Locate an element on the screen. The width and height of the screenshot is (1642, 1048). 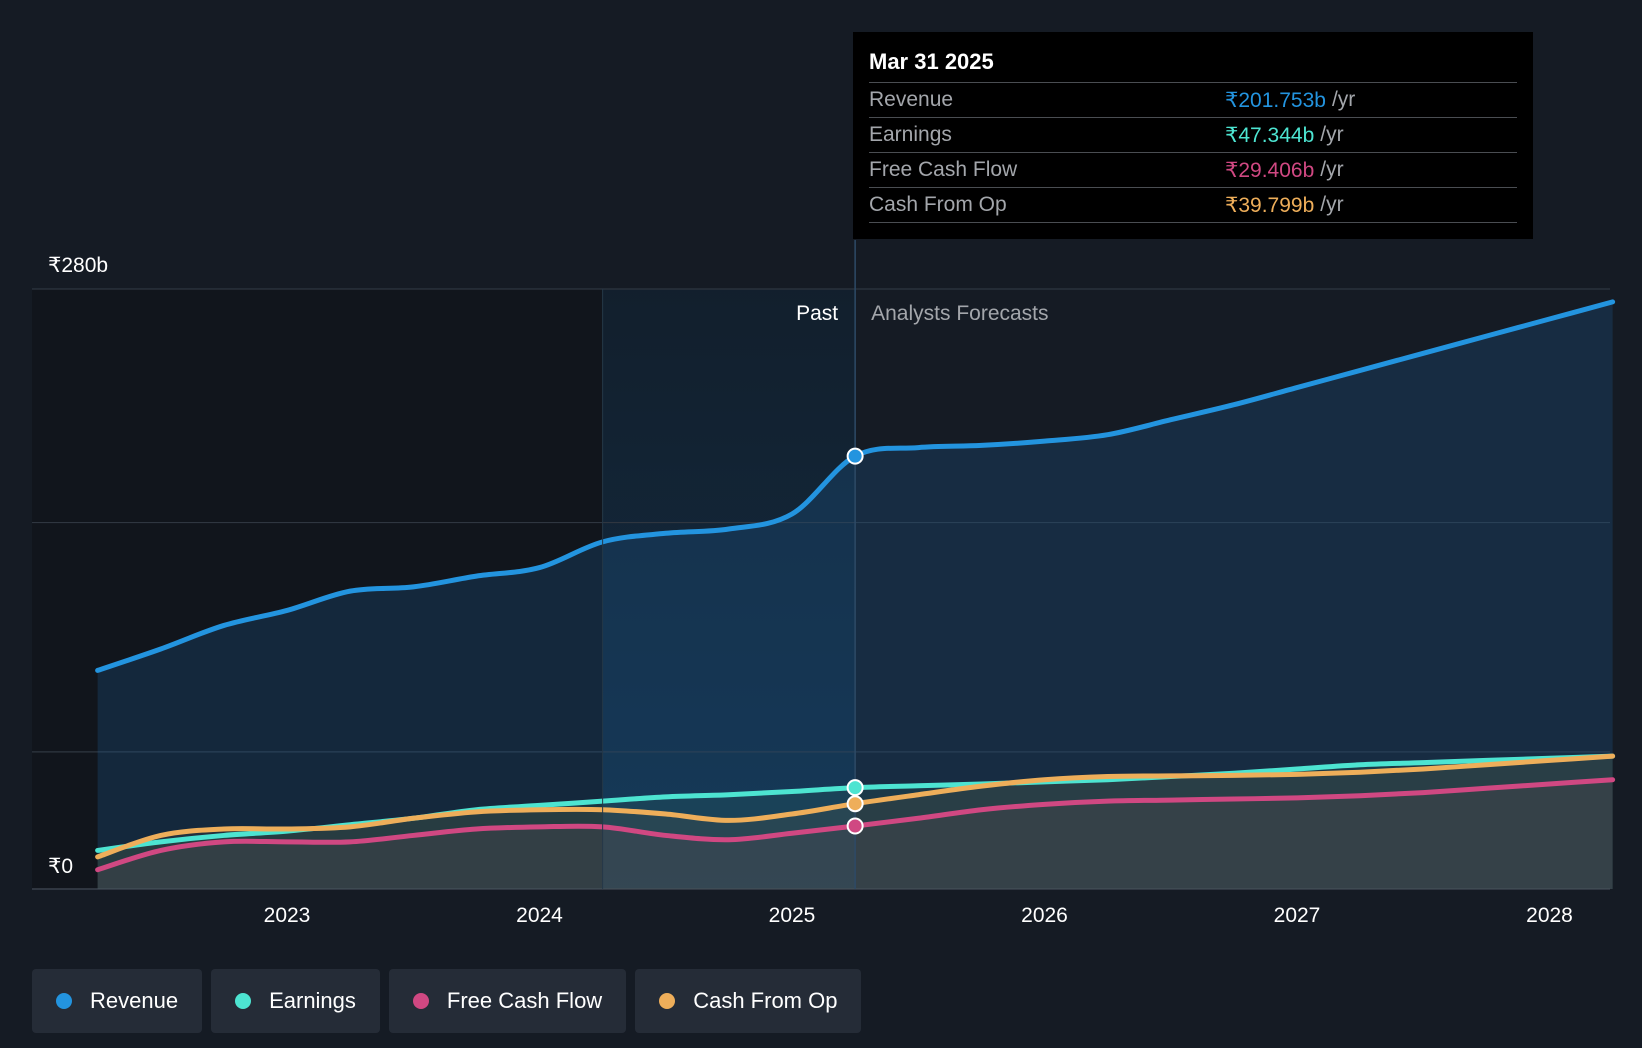
tooltip-value: ₹47.344b is located at coordinates (1270, 135).